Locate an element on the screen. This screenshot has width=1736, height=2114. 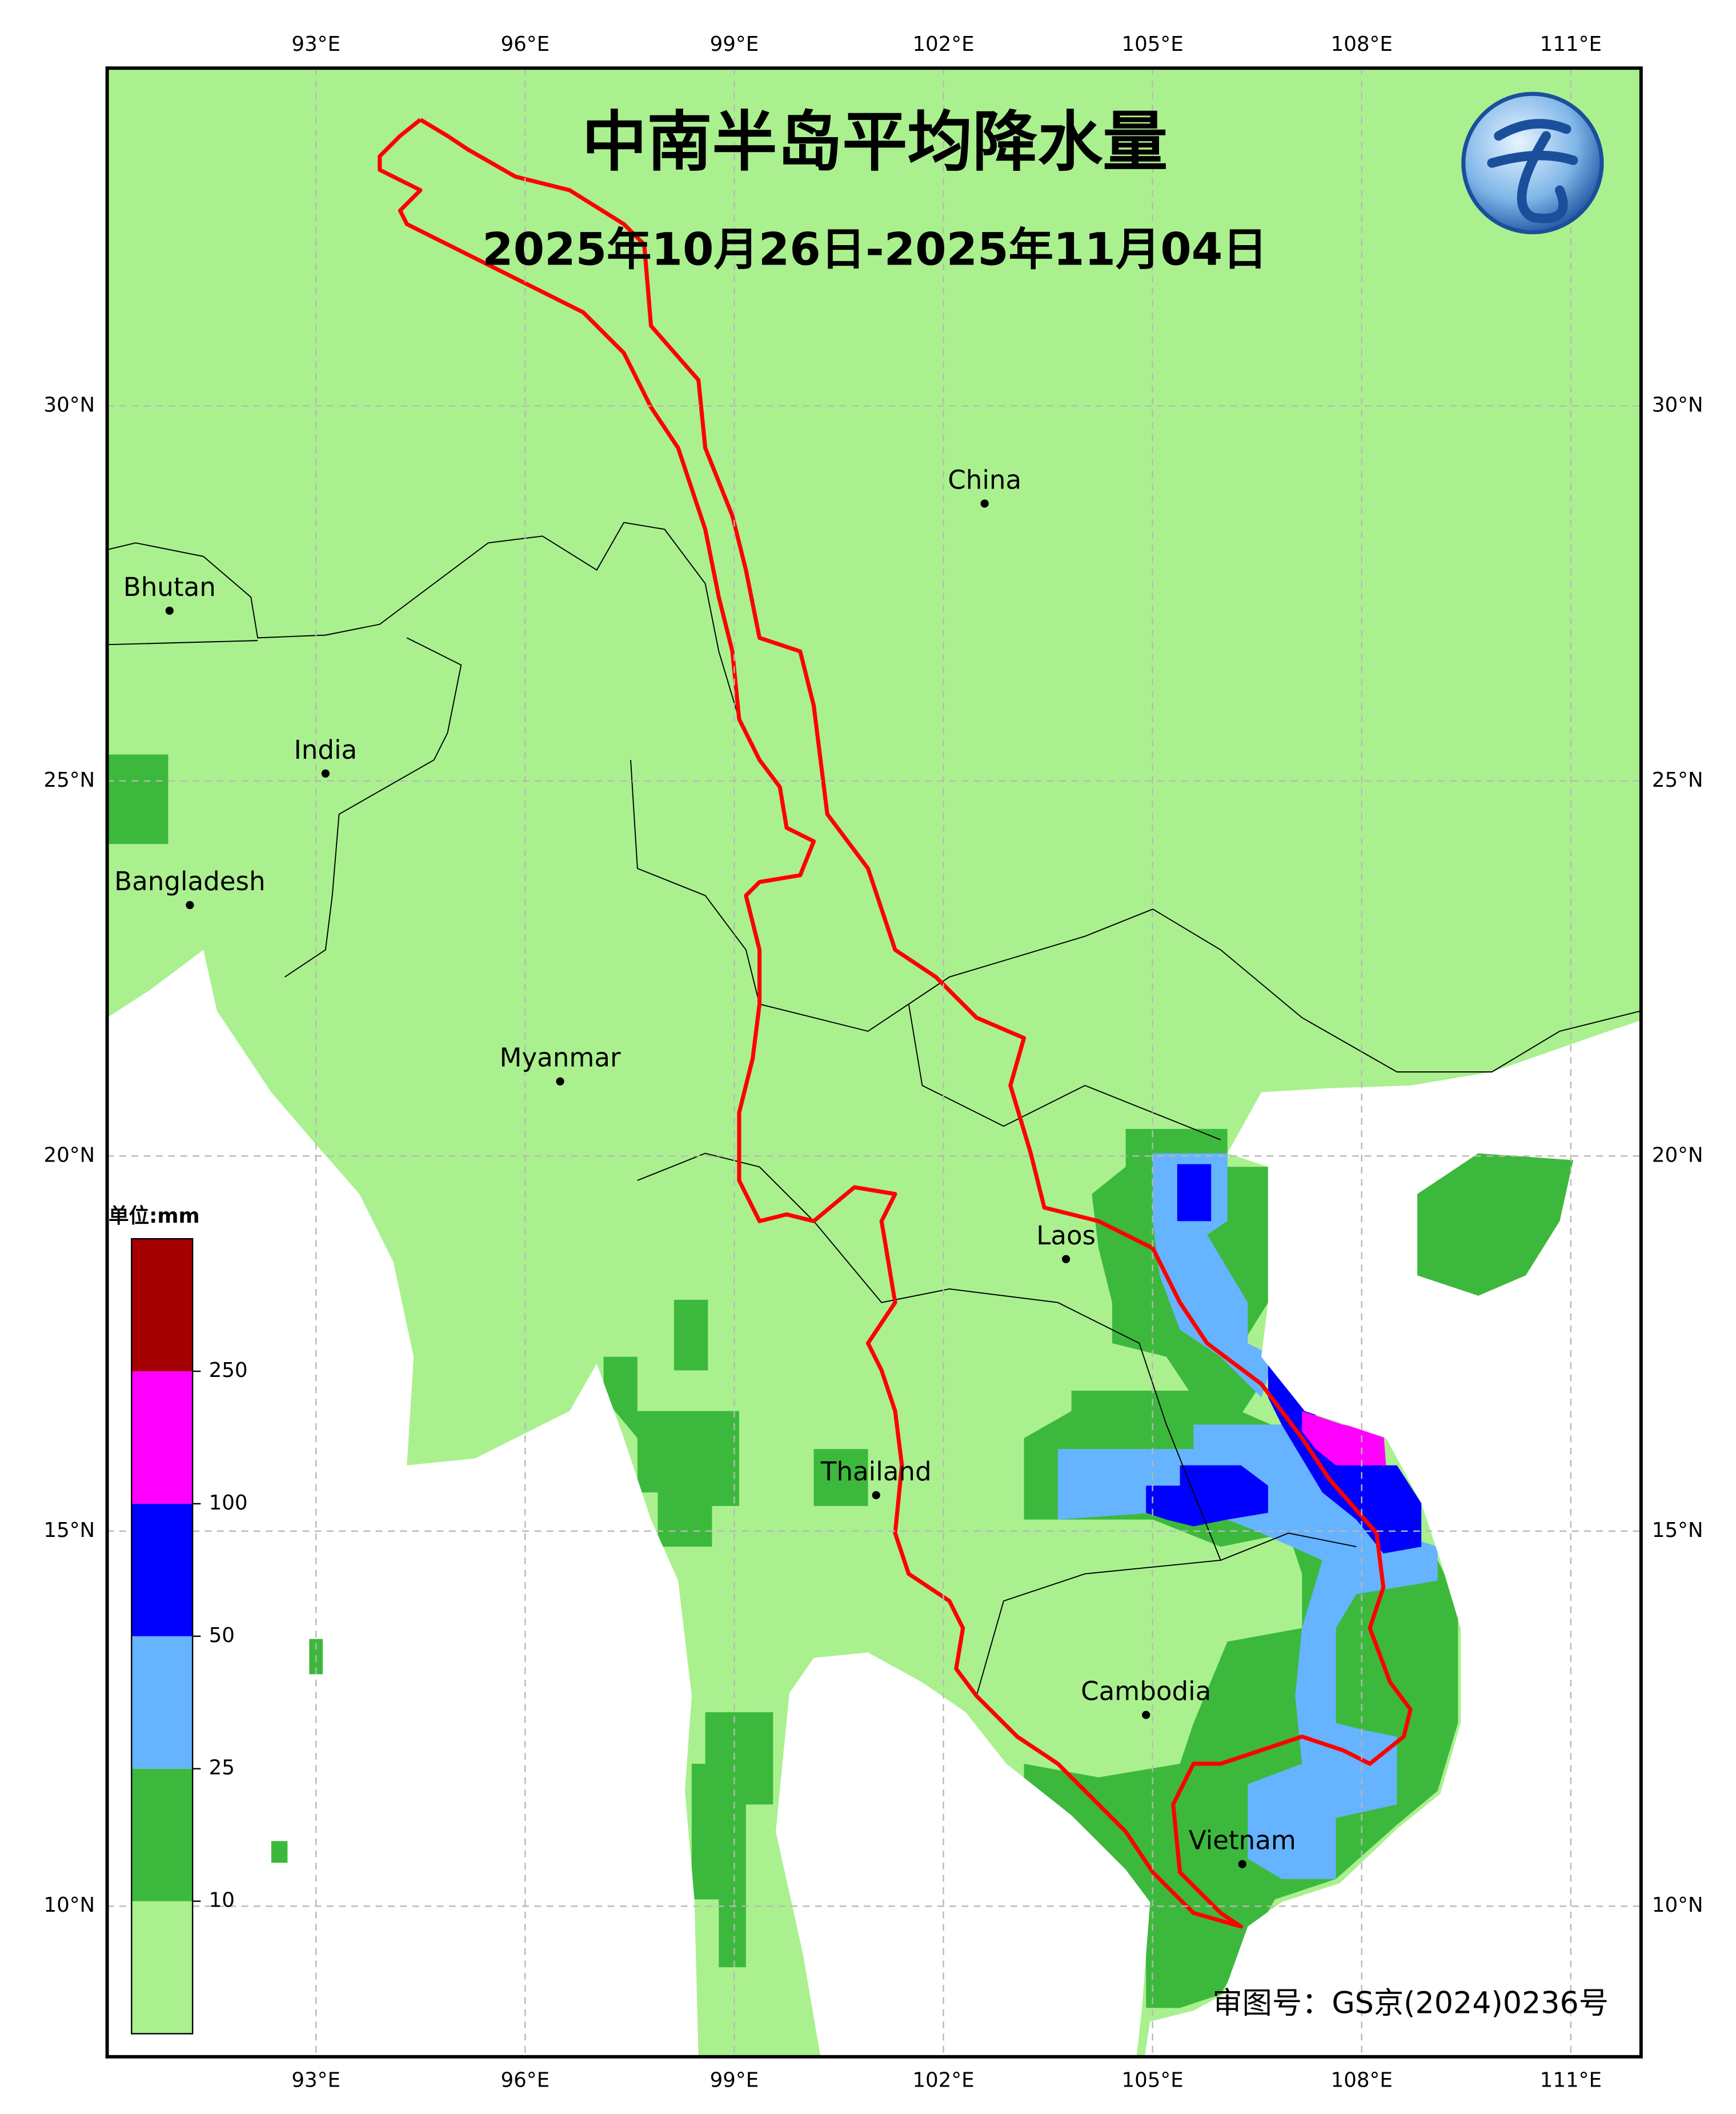
hainan is located at coordinates (1495, 1224).